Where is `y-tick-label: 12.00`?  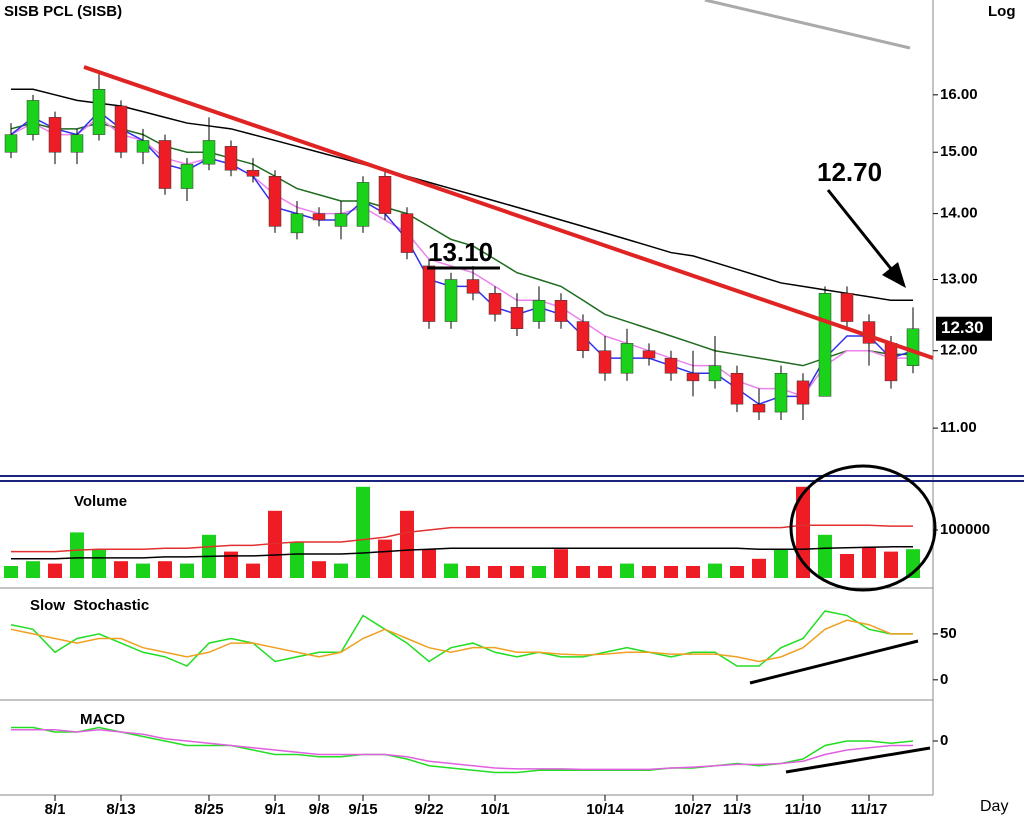
y-tick-label: 12.00 is located at coordinates (959, 350).